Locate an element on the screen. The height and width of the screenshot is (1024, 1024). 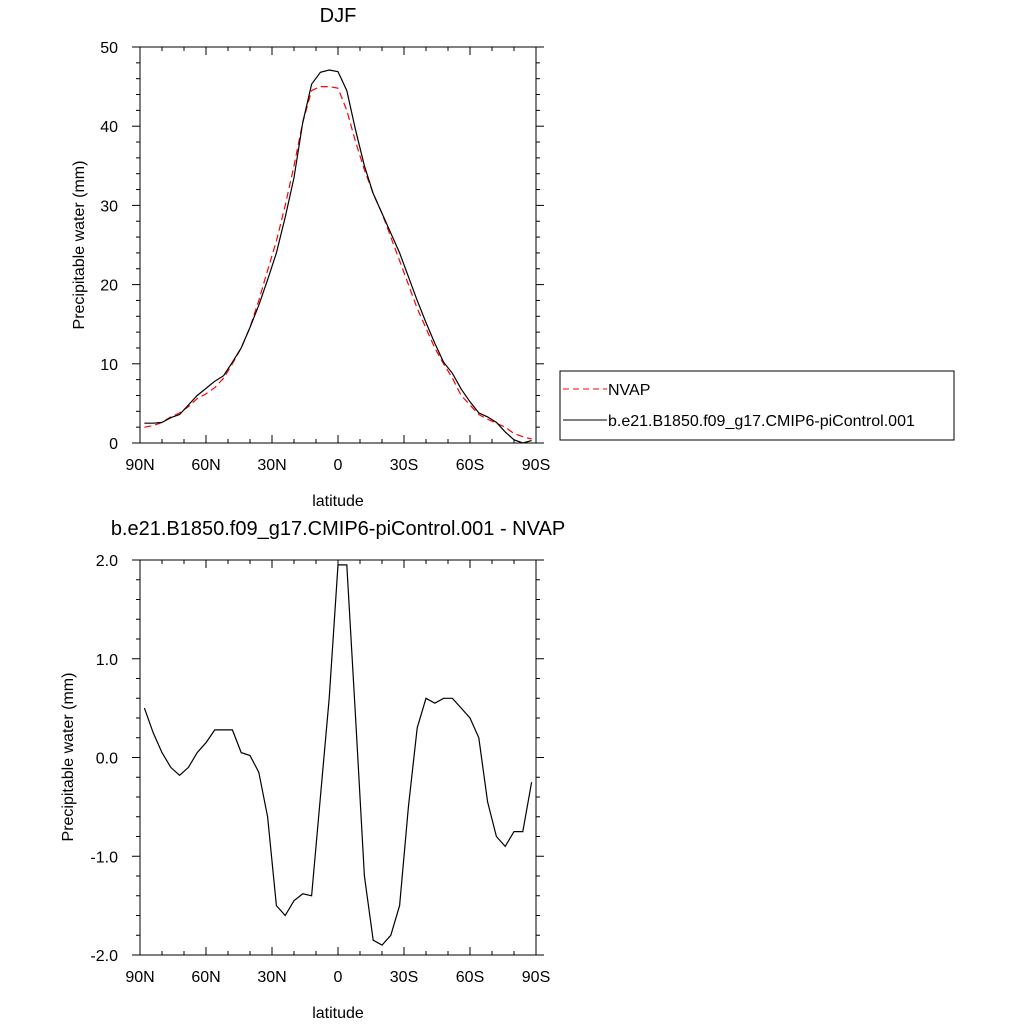
top-x-tick-label: 90S is located at coordinates (536, 465).